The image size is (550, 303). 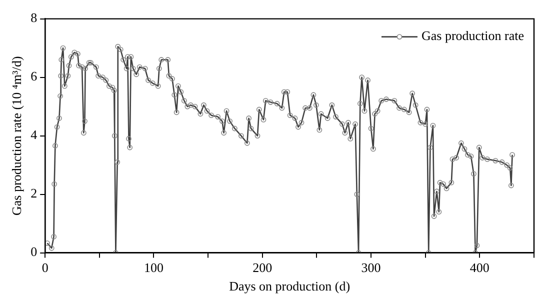 What do you see at coordinates (34, 18) in the screenshot?
I see `y-tick-label: 8` at bounding box center [34, 18].